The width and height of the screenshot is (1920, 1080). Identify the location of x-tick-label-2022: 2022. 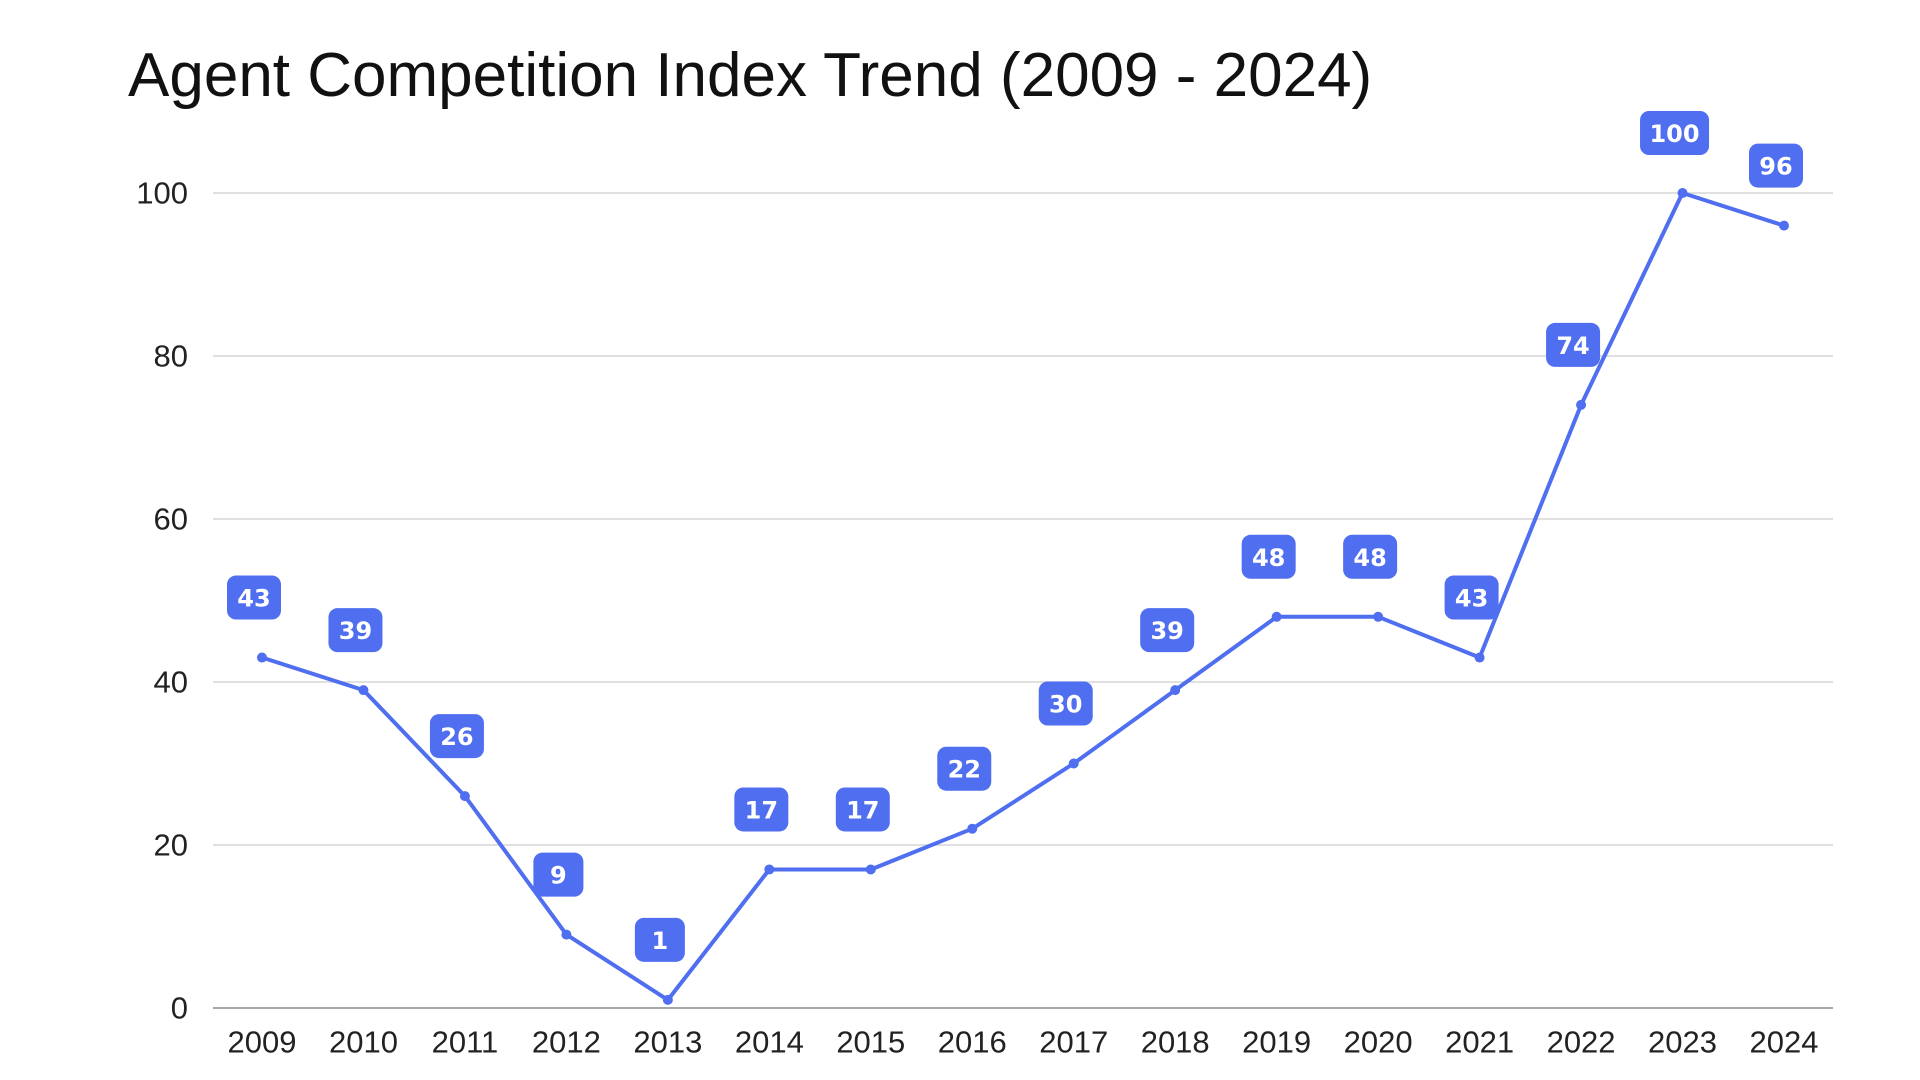
(1581, 1042).